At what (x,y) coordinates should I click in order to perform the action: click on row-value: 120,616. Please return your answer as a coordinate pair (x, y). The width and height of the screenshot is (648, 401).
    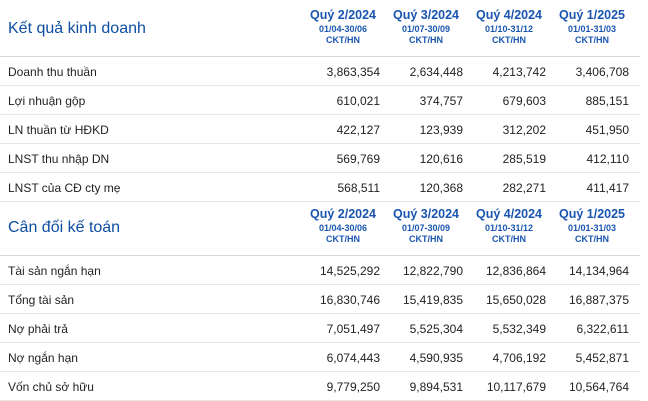
    Looking at the image, I should click on (441, 159).